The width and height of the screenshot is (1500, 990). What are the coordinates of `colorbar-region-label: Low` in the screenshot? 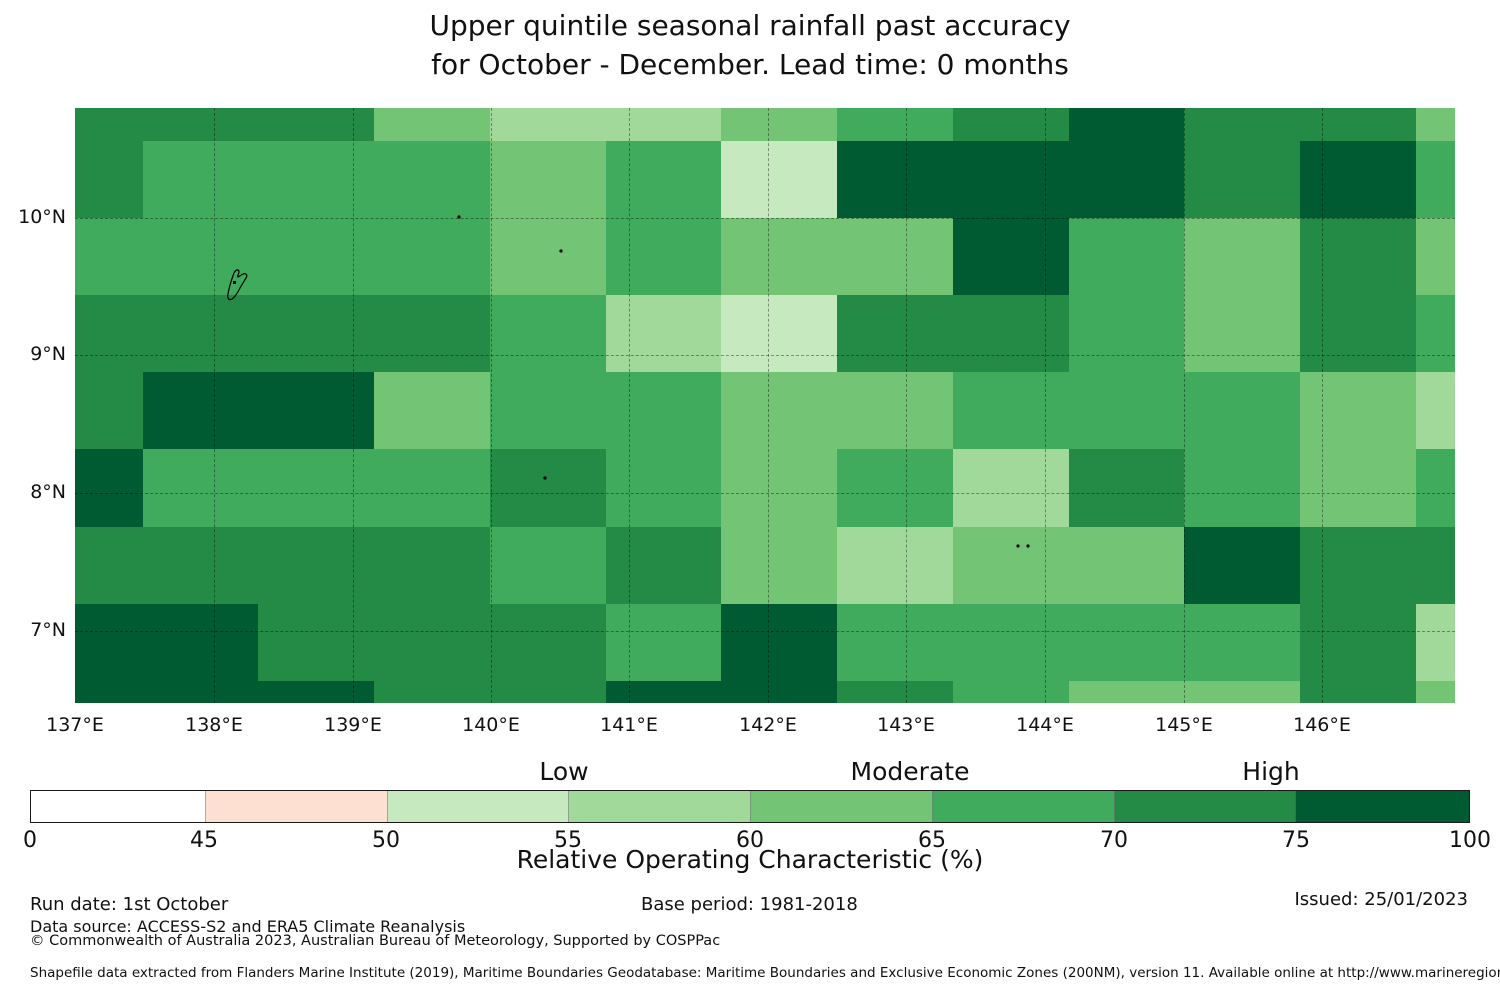 It's located at (564, 771).